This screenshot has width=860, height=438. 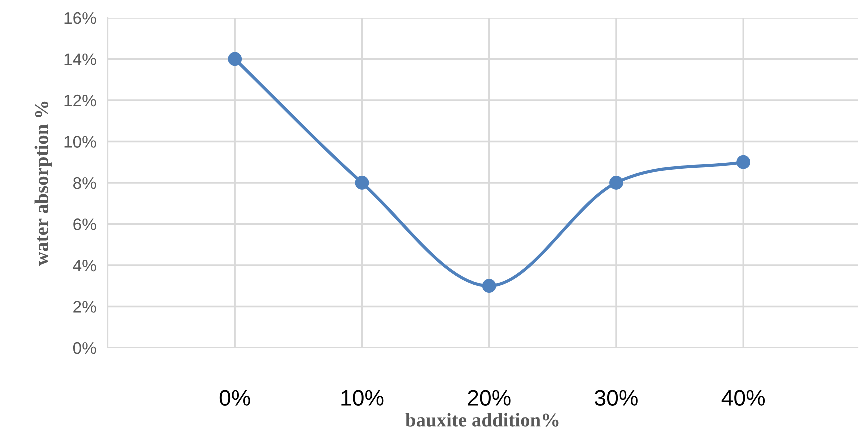 What do you see at coordinates (85, 183) in the screenshot?
I see `y-tick-label: 8%` at bounding box center [85, 183].